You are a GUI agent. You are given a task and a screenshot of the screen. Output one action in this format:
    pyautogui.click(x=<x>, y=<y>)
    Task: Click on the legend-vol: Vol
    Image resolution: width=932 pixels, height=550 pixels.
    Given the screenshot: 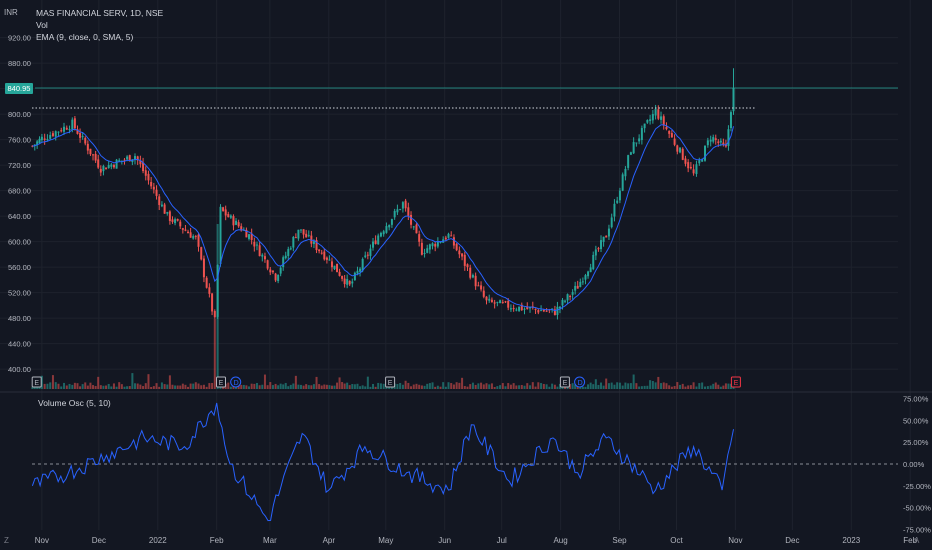 What is the action you would take?
    pyautogui.click(x=42, y=25)
    